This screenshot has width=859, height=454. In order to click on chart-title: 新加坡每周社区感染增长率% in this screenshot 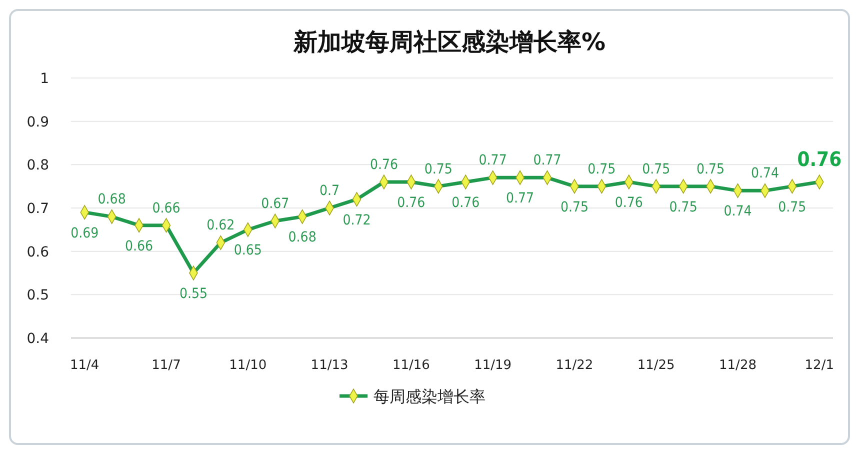, I will do `click(449, 42)`.